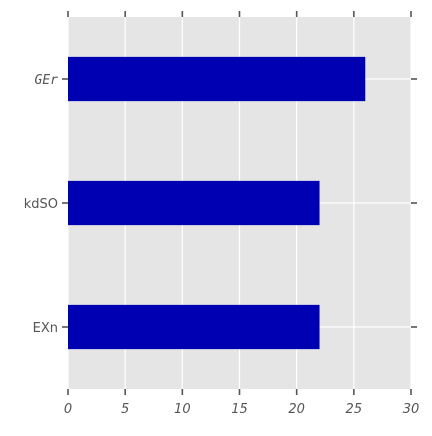 The width and height of the screenshot is (432, 436). What do you see at coordinates (194, 327) in the screenshot?
I see `bar-exn` at bounding box center [194, 327].